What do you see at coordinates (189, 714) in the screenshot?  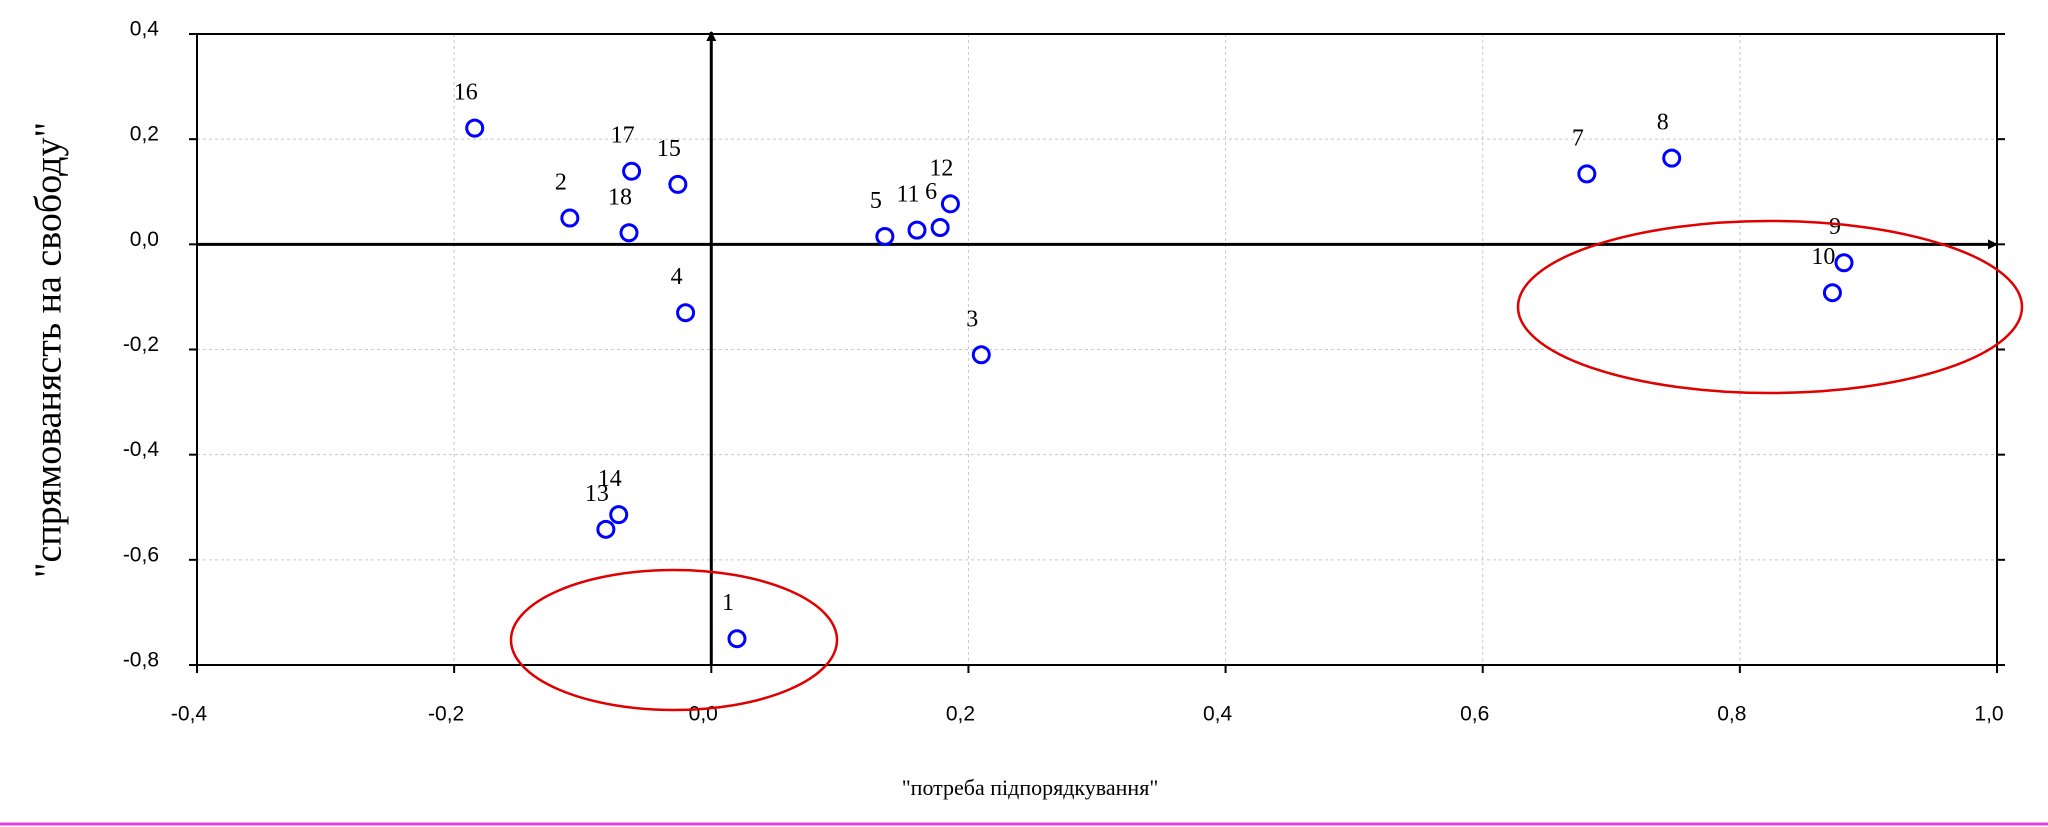 I see `x-tick-label: -0,4` at bounding box center [189, 714].